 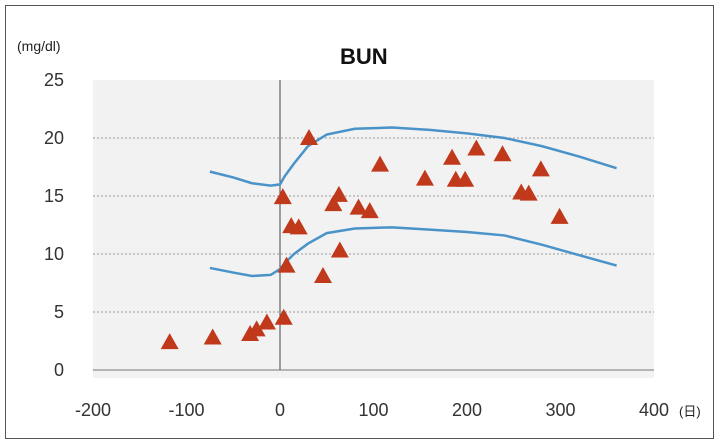 I want to click on chart-title: BUN, so click(x=364, y=56).